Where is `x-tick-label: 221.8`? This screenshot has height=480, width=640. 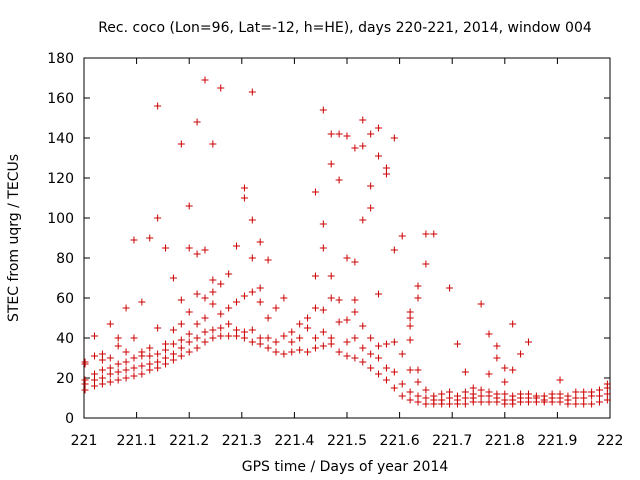 x-tick-label: 221.8 is located at coordinates (505, 441).